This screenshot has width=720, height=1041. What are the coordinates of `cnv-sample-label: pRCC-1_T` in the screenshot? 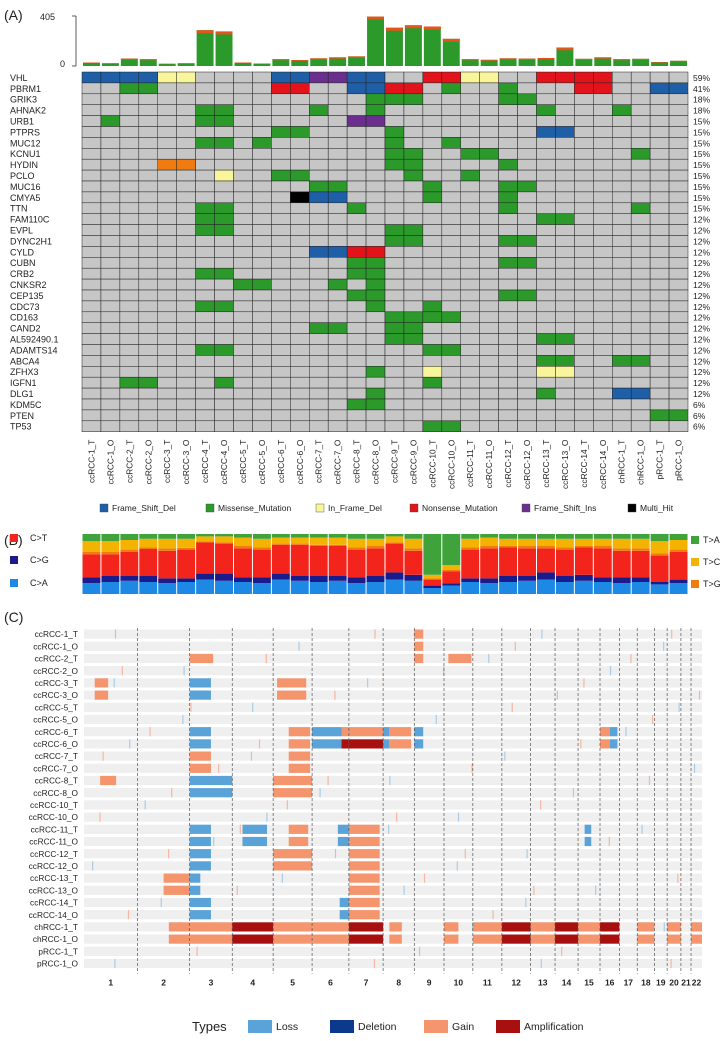 It's located at (58, 951).